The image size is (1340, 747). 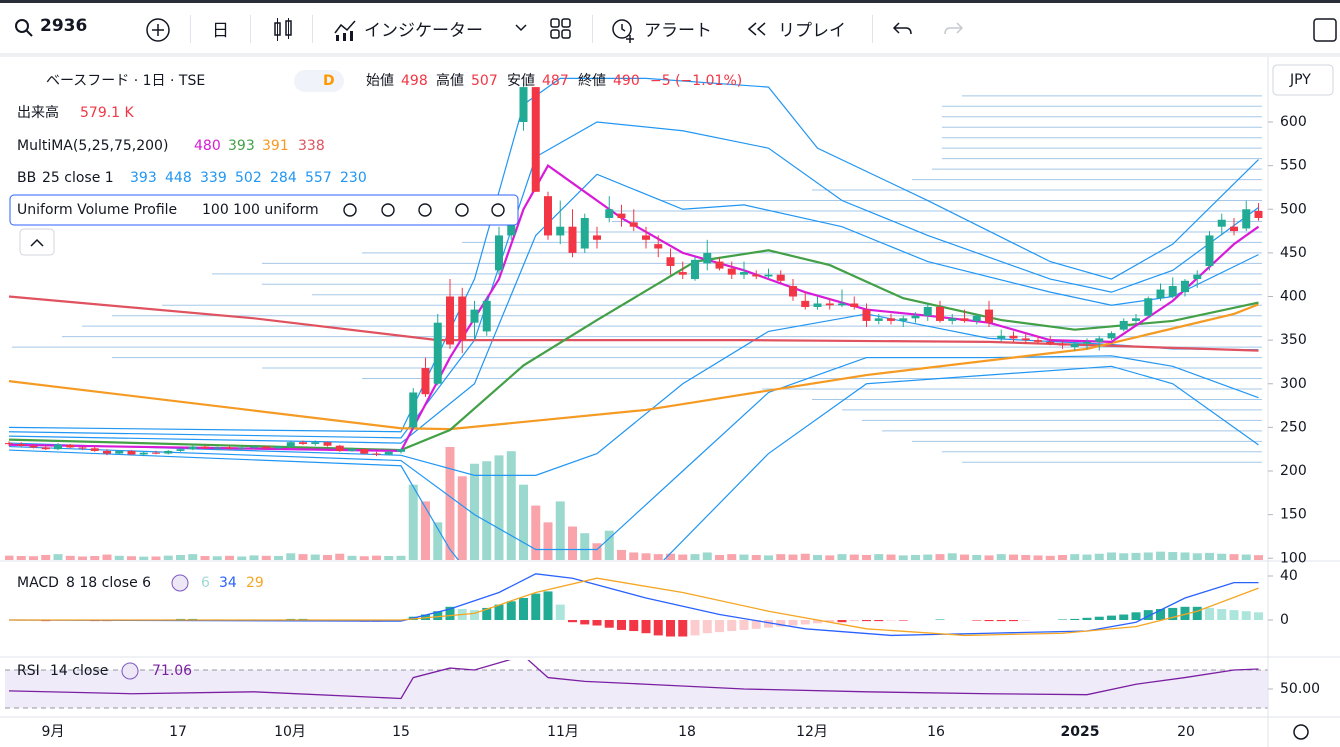 What do you see at coordinates (24, 28) in the screenshot?
I see `search-icon` at bounding box center [24, 28].